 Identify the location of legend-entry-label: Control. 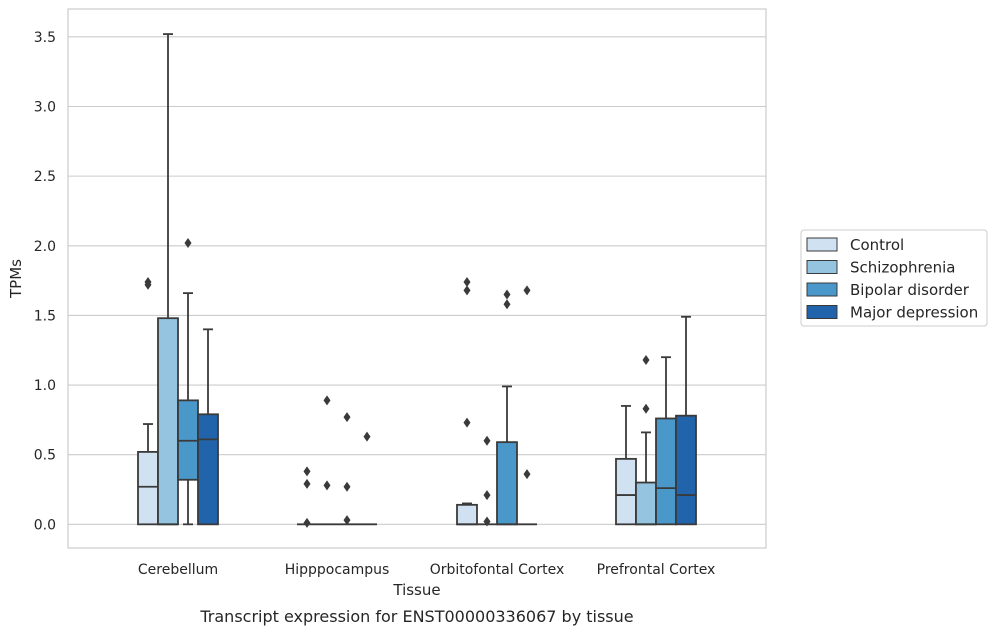
(877, 245).